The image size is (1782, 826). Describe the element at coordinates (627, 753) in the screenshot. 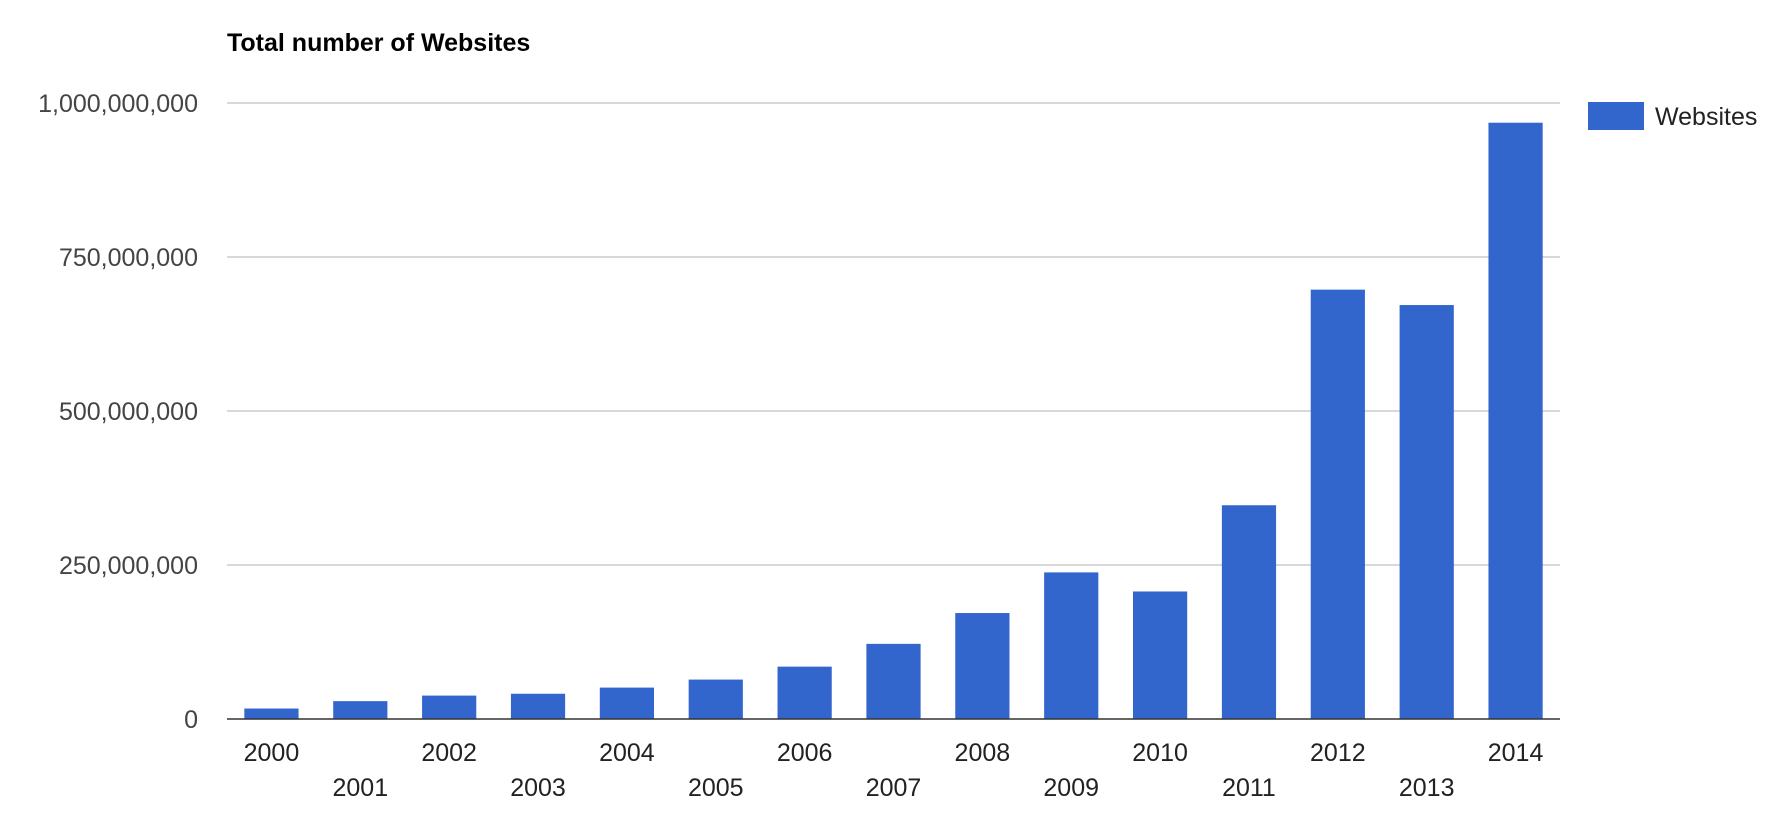

I see `x-tick-label: 2004` at that location.